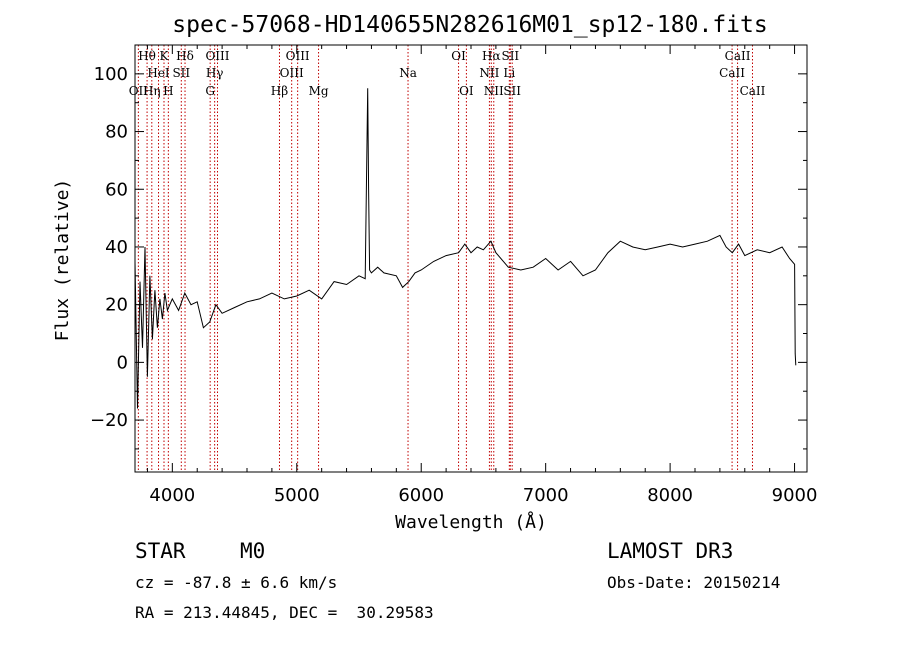 This screenshot has height=649, width=900. I want to click on y-tick-label: 0, so click(122, 362).